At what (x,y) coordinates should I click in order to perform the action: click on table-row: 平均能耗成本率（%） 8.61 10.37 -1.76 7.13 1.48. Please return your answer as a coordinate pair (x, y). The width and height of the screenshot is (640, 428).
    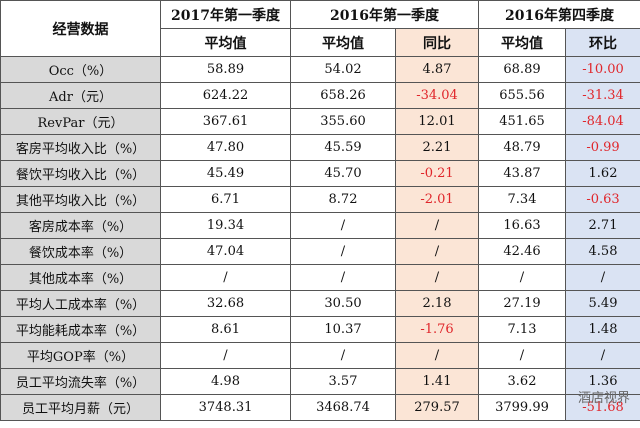
    Looking at the image, I should click on (320, 329).